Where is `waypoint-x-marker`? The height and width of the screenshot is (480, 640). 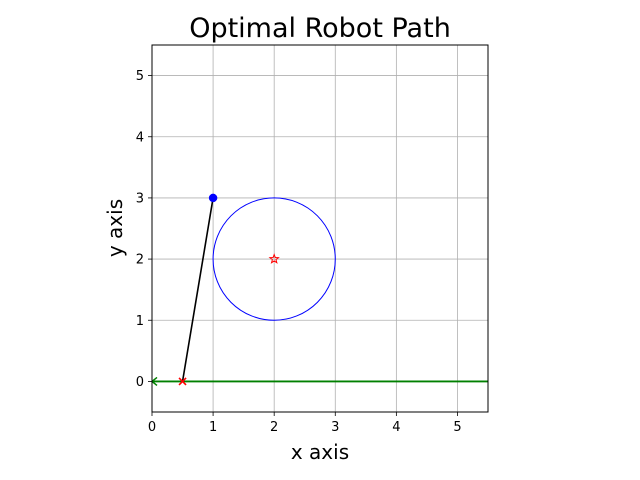
waypoint-x-marker is located at coordinates (182, 381).